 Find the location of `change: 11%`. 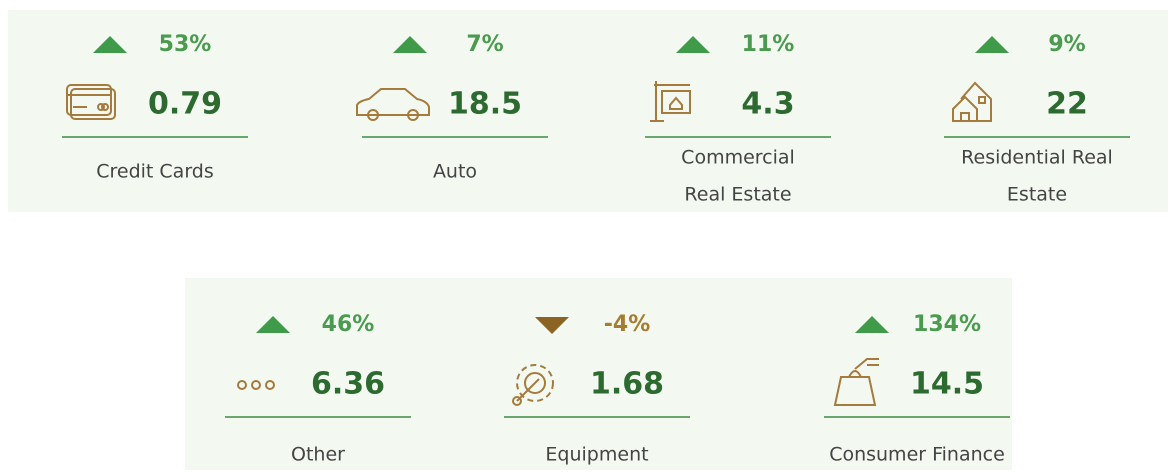

change: 11% is located at coordinates (768, 44).